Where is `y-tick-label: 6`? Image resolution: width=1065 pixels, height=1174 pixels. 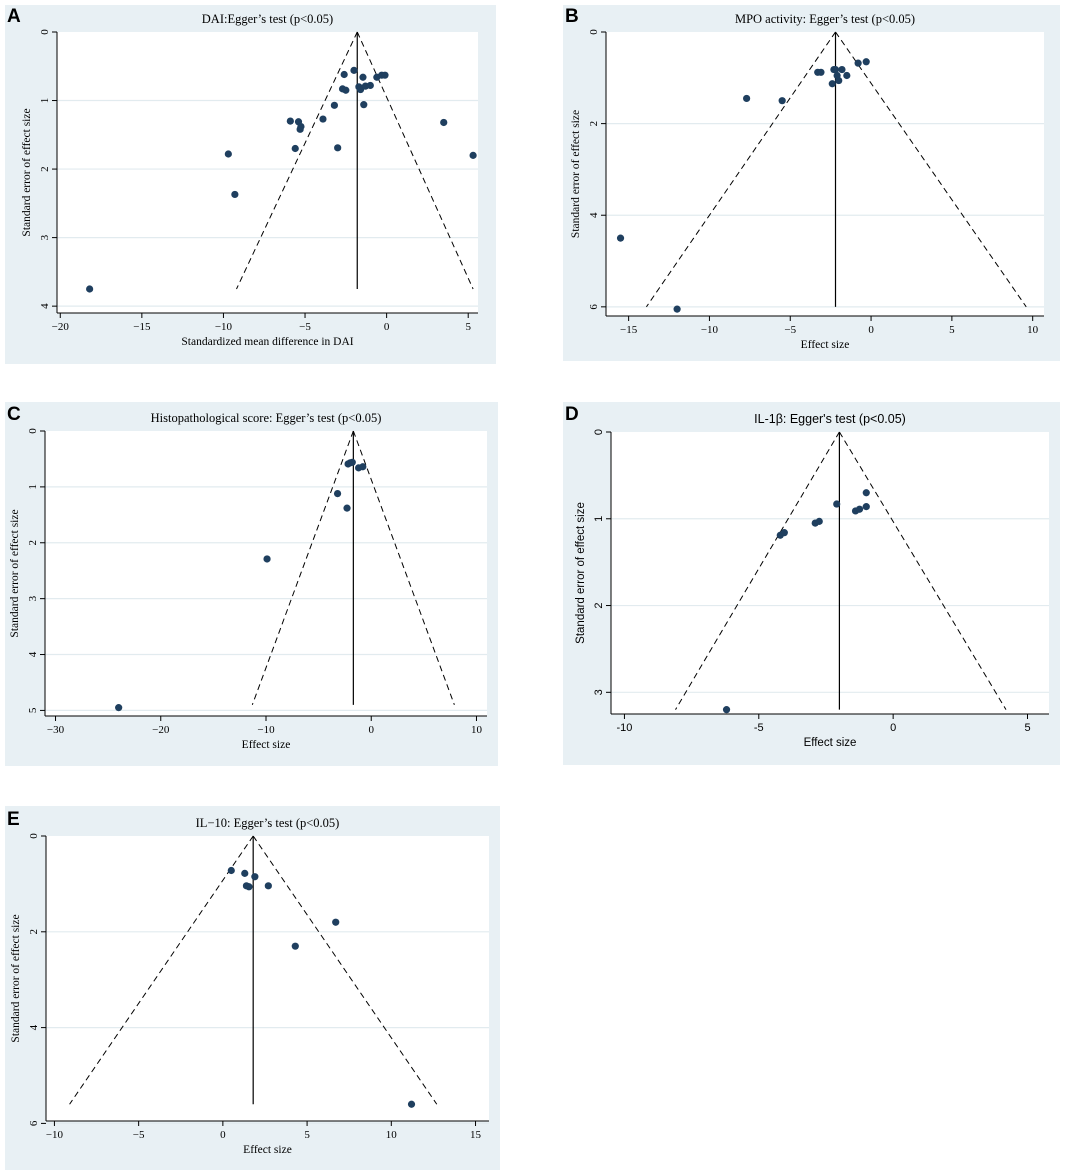 y-tick-label: 6 is located at coordinates (34, 1123).